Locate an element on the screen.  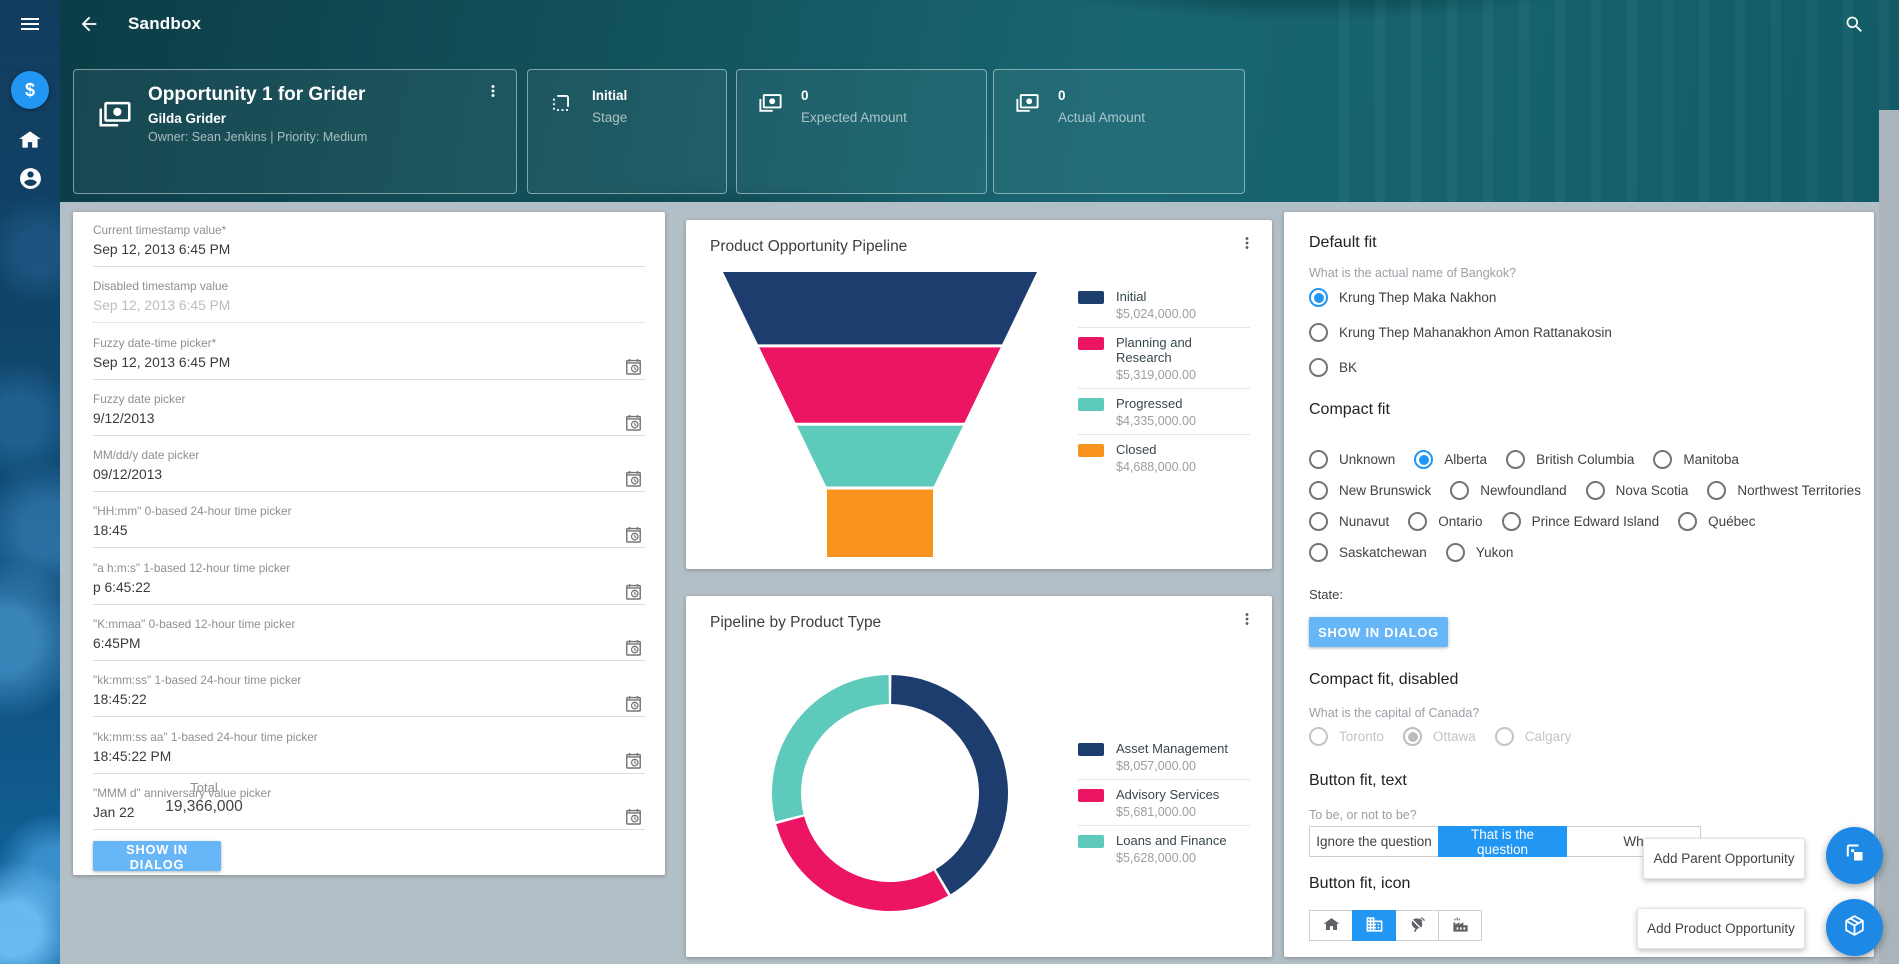
home-icon-segment-button is located at coordinates (1331, 925).